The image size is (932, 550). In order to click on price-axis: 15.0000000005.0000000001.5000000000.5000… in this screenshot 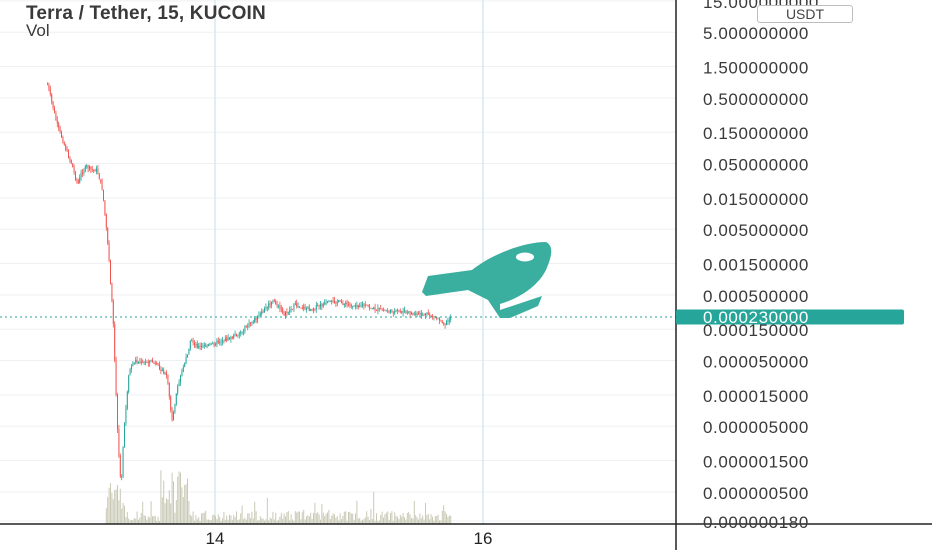, I will do `click(761, 266)`.